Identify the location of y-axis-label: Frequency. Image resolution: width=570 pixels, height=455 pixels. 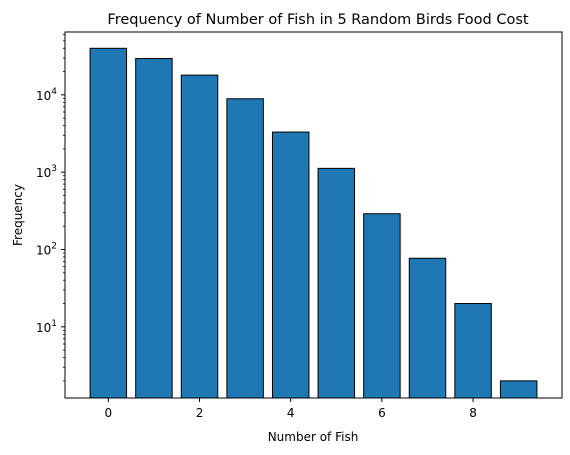
(18, 215).